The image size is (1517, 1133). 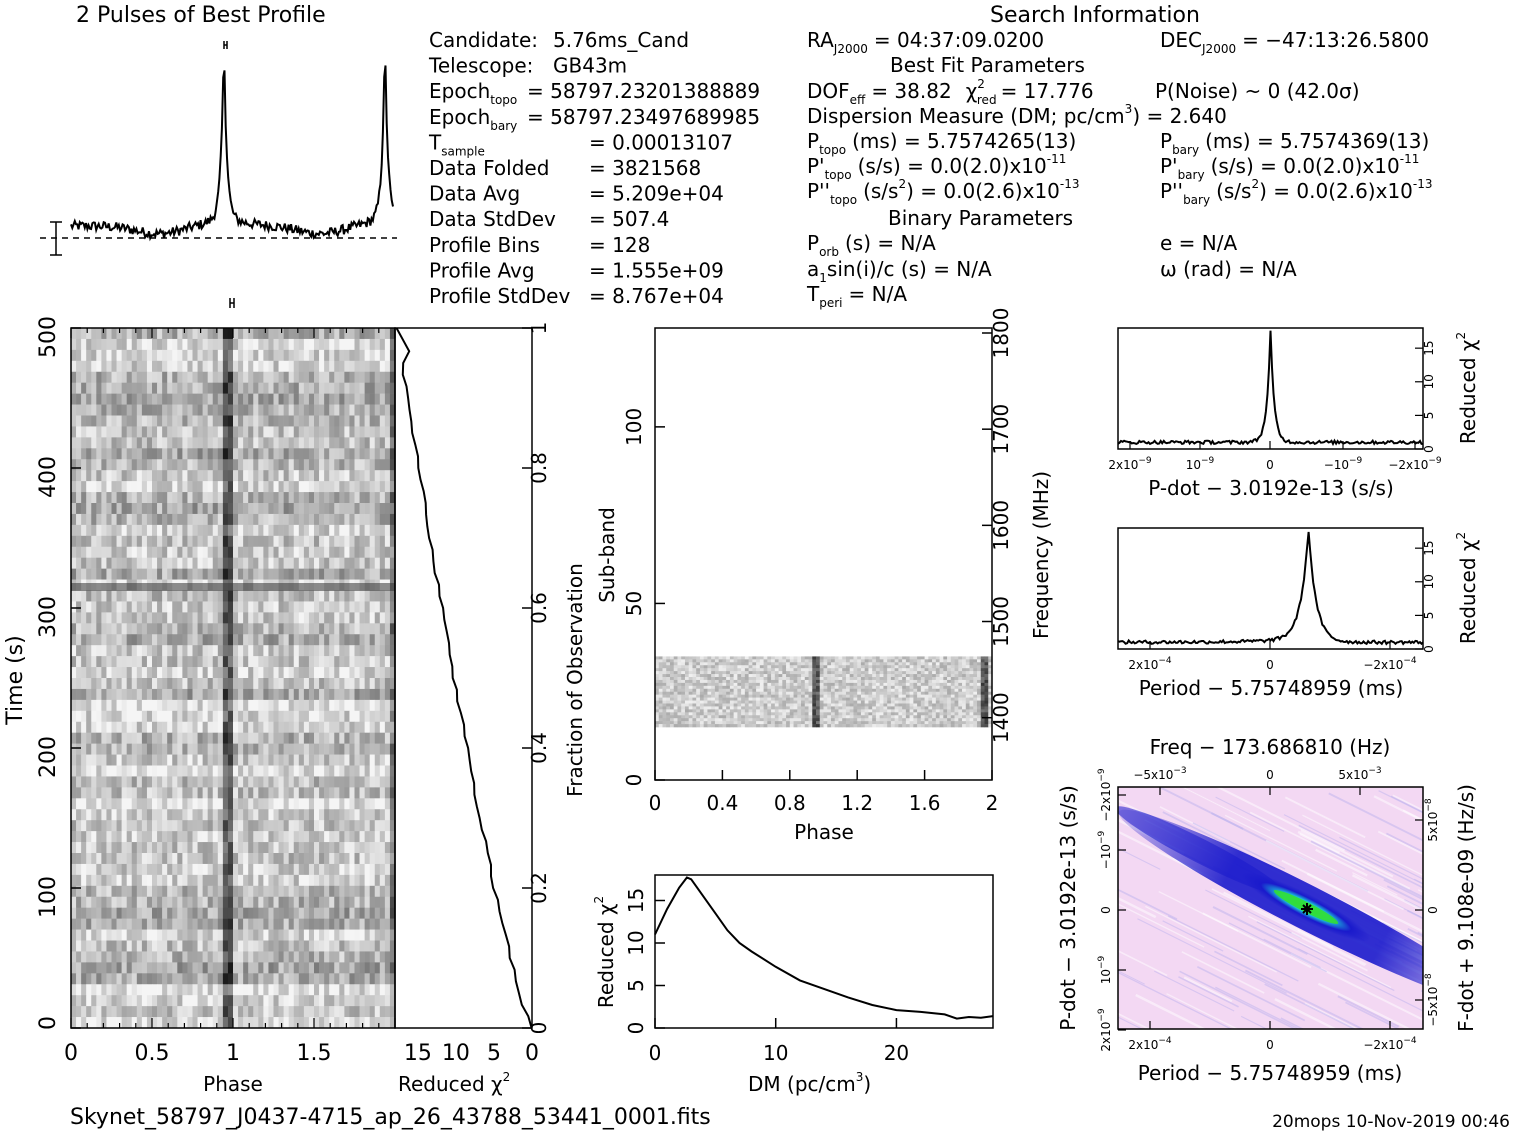 What do you see at coordinates (489, 168) in the screenshot?
I see `info-left-label: Data Folded` at bounding box center [489, 168].